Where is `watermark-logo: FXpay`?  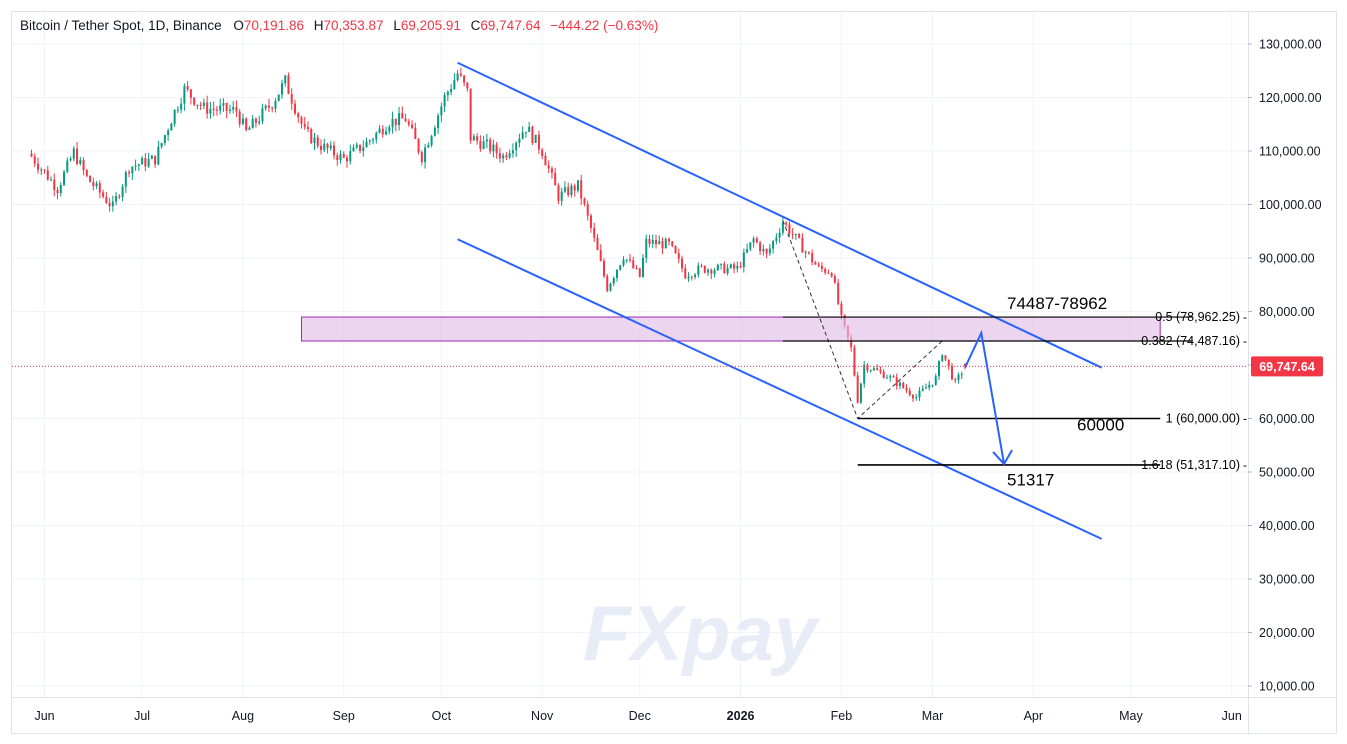 watermark-logo: FXpay is located at coordinates (702, 633).